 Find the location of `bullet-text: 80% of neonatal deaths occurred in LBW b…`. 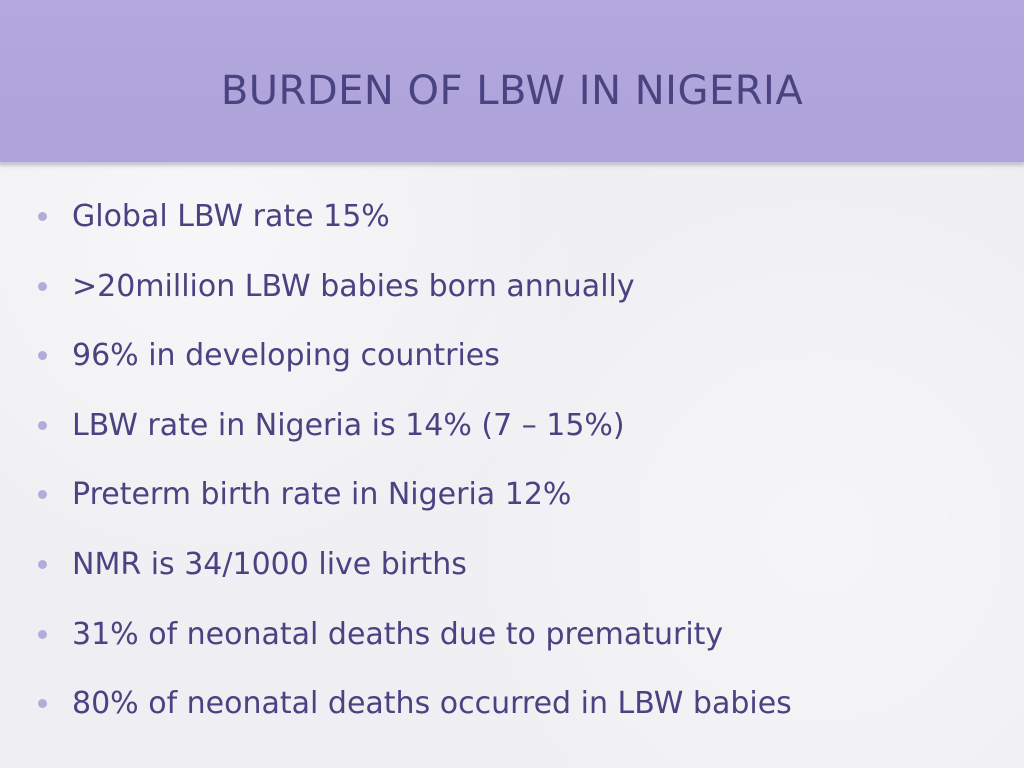

bullet-text: 80% of neonatal deaths occurred in LBW b… is located at coordinates (432, 704).